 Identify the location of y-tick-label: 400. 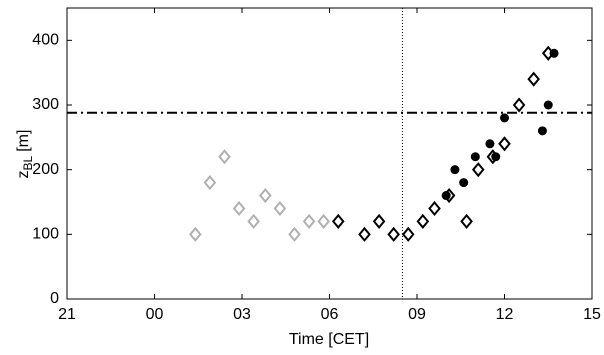
(45, 40).